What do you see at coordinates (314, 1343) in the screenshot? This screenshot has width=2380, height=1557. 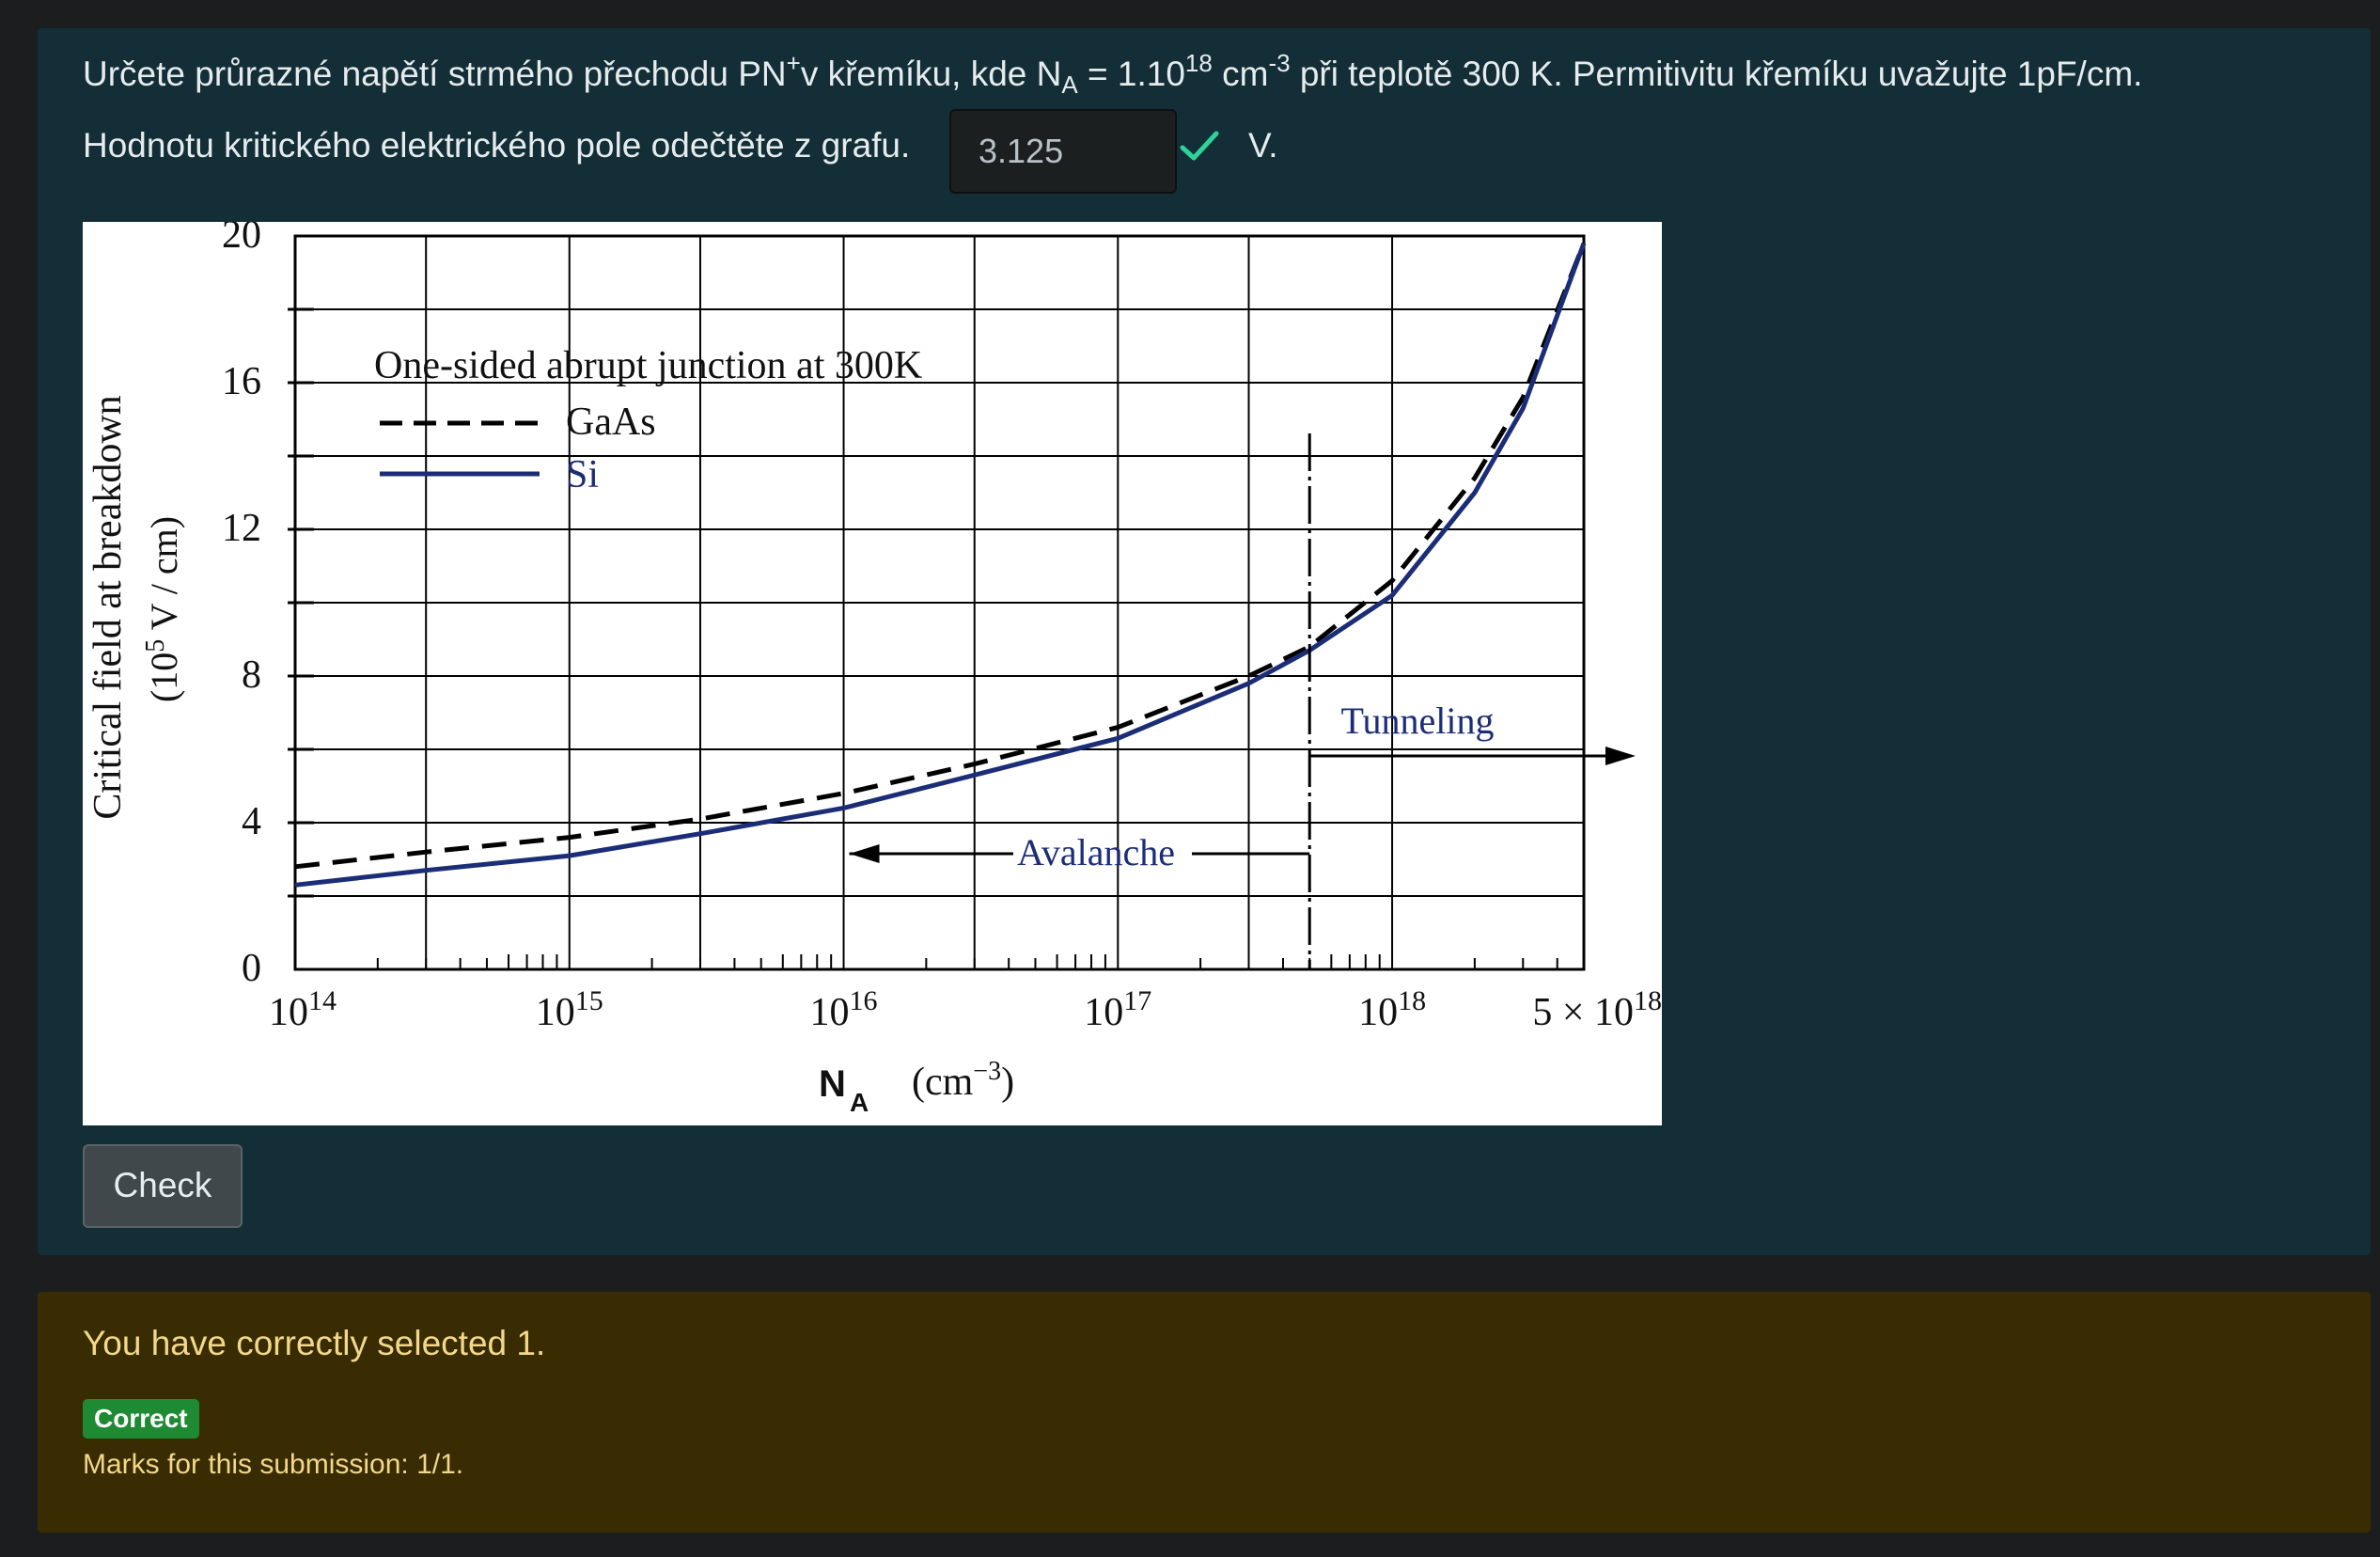 I see `feedback-message: You have correctly selected 1.` at bounding box center [314, 1343].